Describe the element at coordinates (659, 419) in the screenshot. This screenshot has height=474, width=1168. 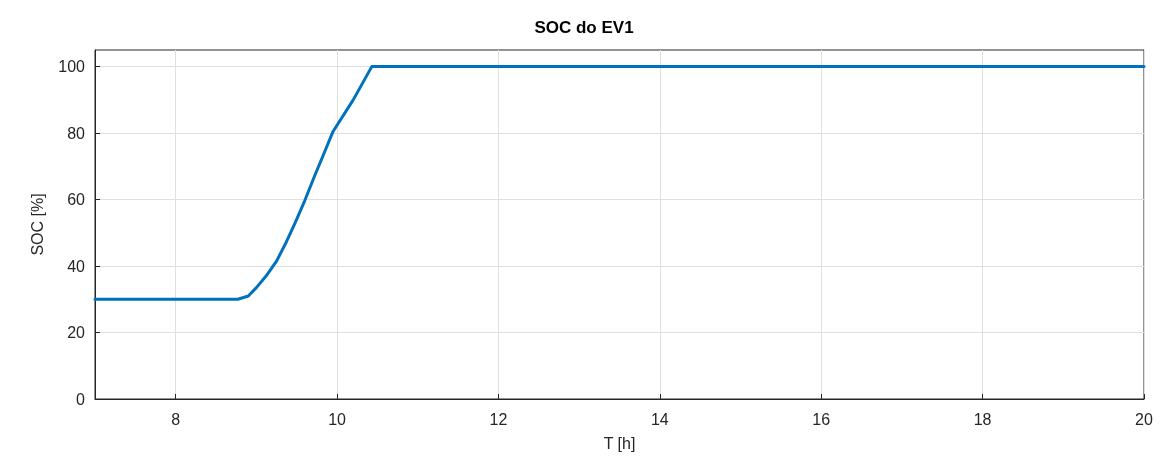
I see `x-tick-label: 14` at that location.